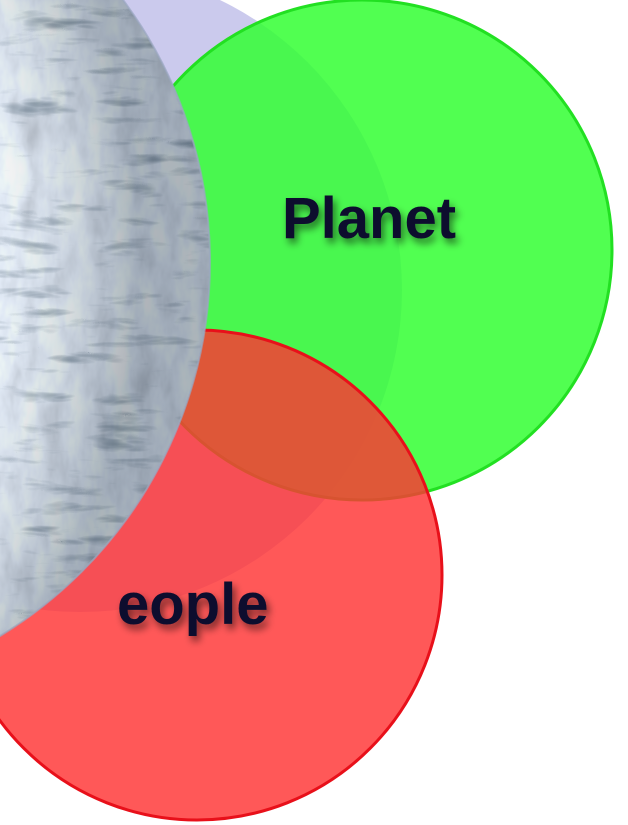 This screenshot has width=628, height=825. I want to click on planet-label: Planet, so click(369, 218).